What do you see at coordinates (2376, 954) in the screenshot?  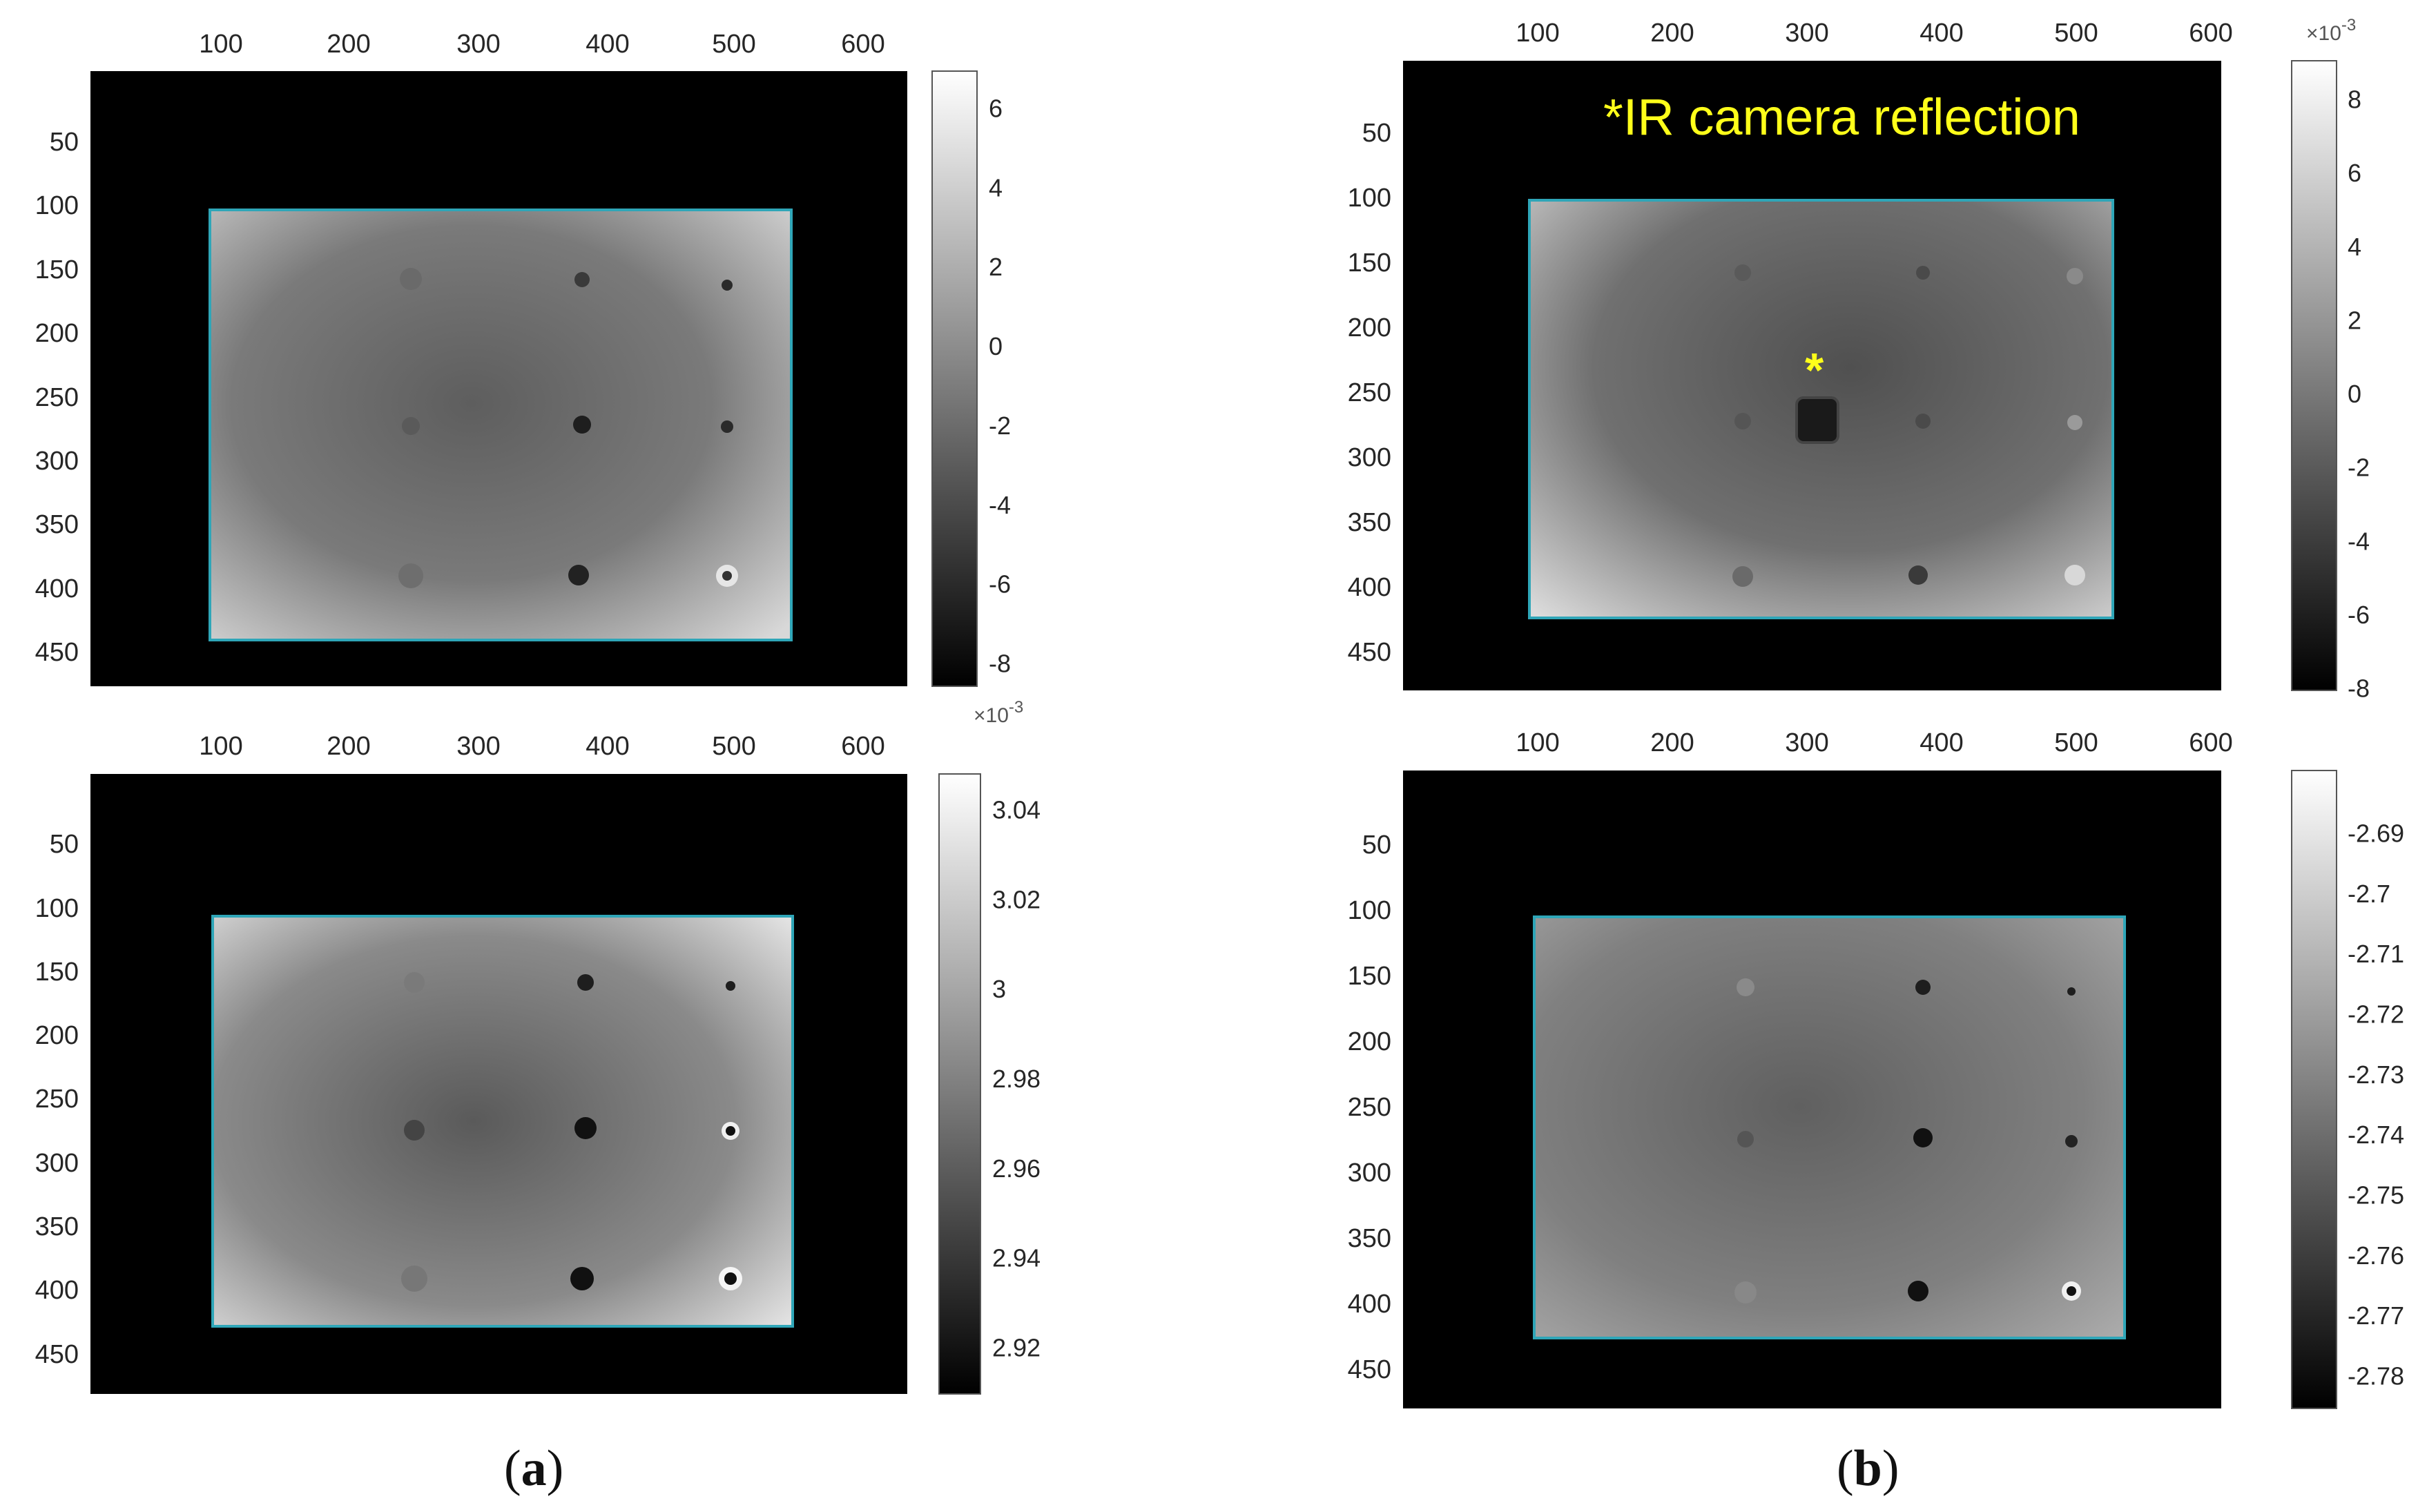 I see `colorbar-tick-label: -2.71` at bounding box center [2376, 954].